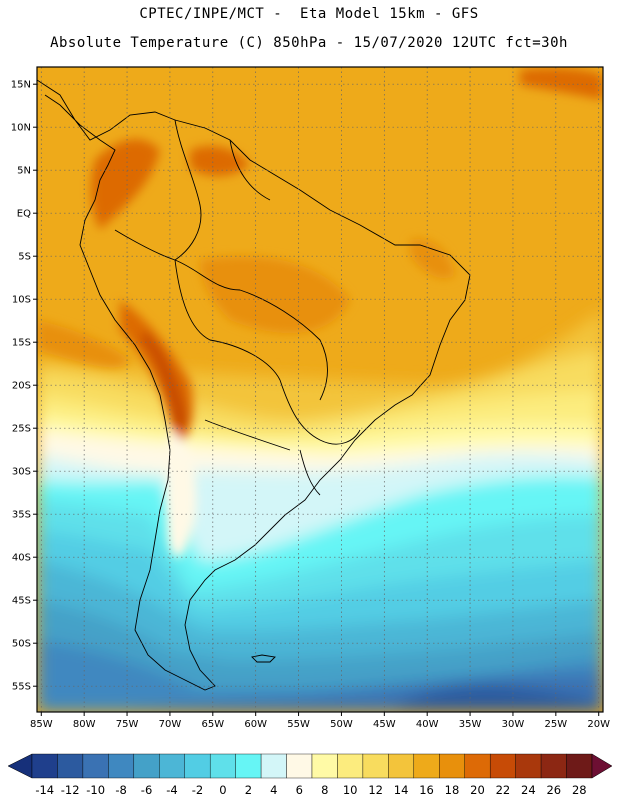 The height and width of the screenshot is (800, 618). What do you see at coordinates (44, 790) in the screenshot?
I see `colorbar-label: -14` at bounding box center [44, 790].